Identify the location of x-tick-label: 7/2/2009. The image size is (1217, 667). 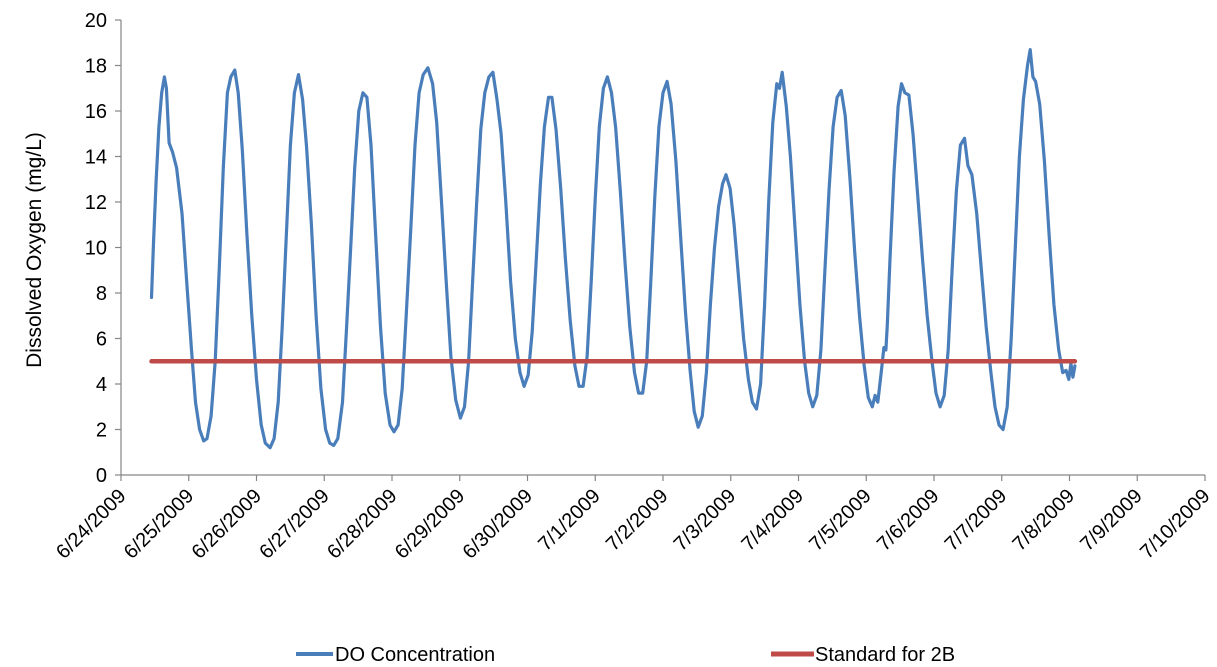
(637, 520).